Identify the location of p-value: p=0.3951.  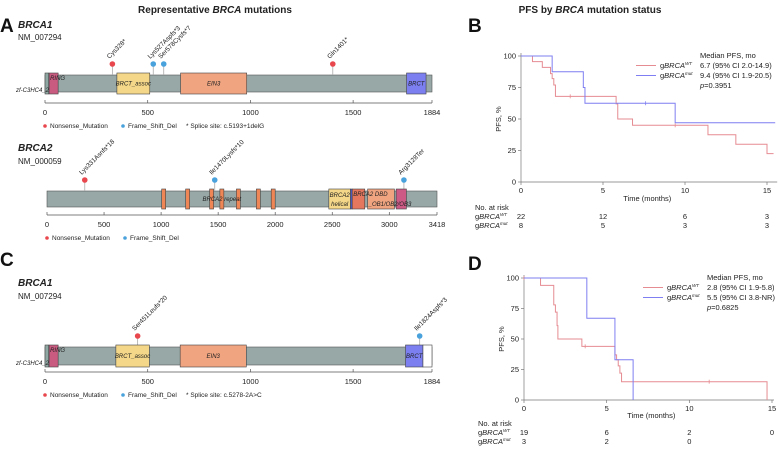
(715, 85).